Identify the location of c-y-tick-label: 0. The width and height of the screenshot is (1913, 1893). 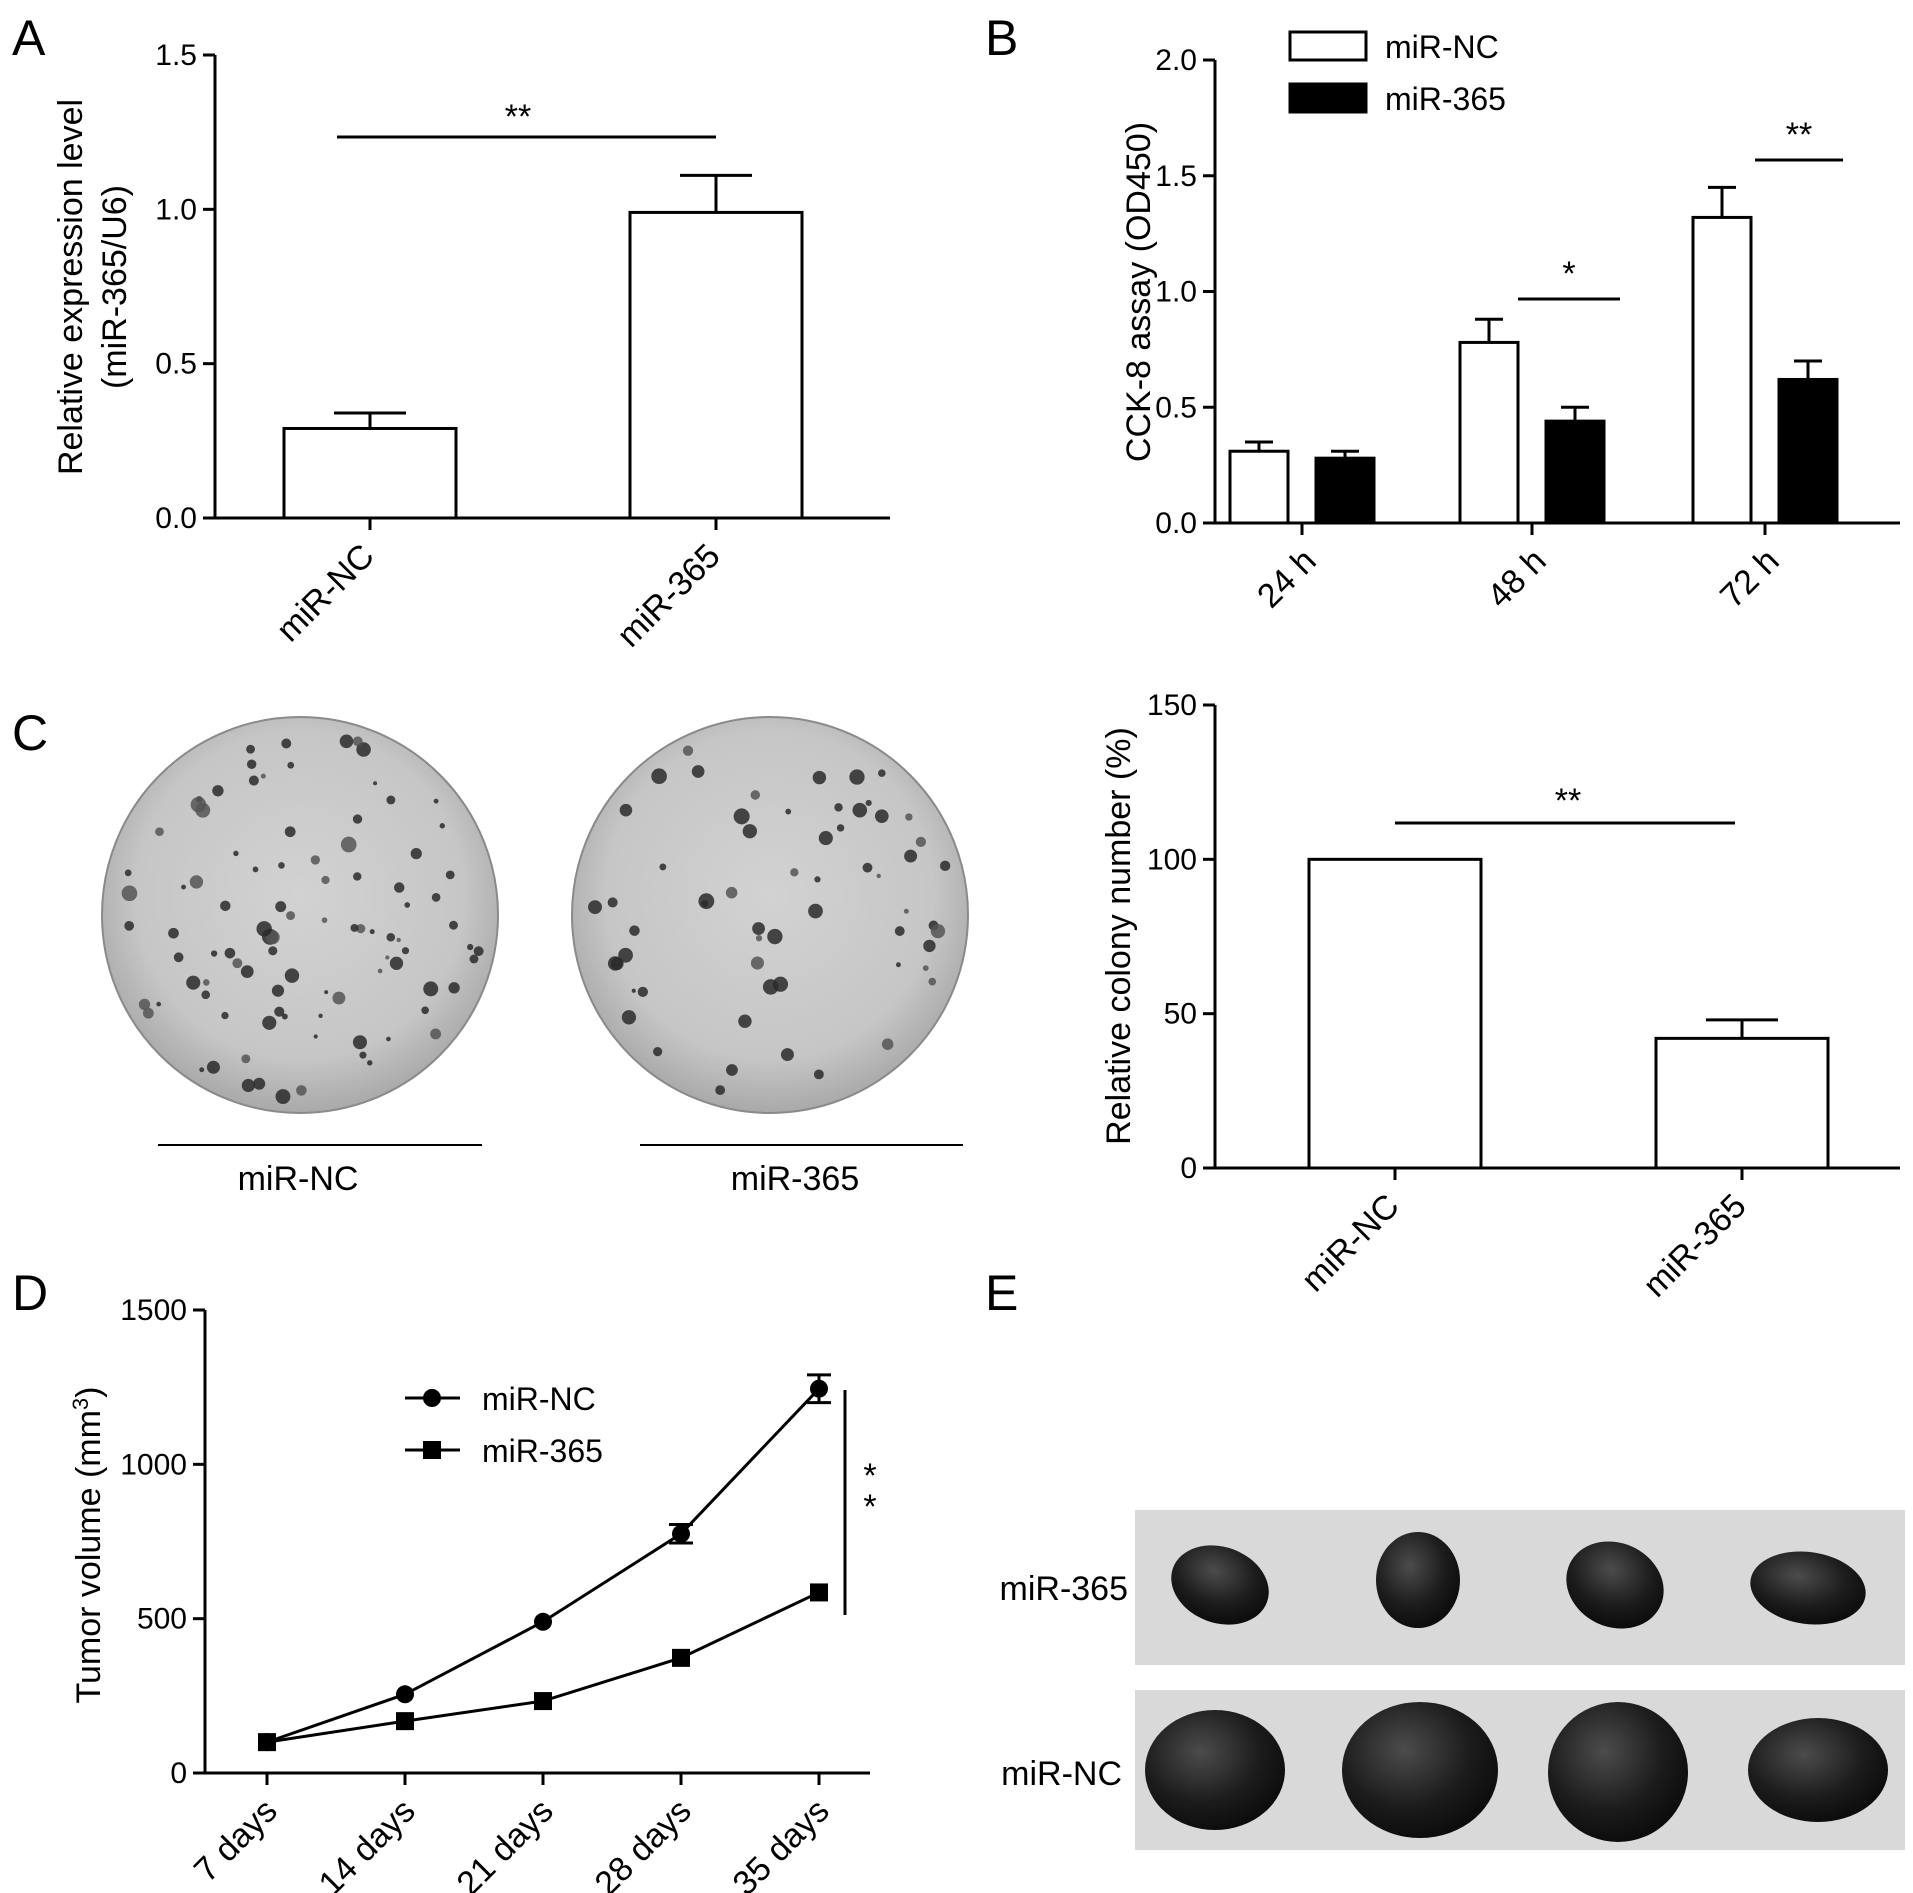
(1188, 1168).